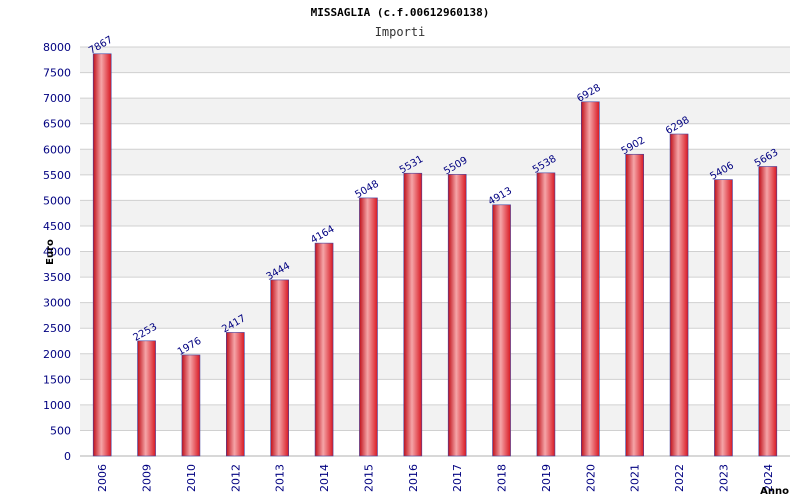 This screenshot has height=500, width=800. Describe the element at coordinates (368, 478) in the screenshot. I see `x-tick-label: 2015` at that location.